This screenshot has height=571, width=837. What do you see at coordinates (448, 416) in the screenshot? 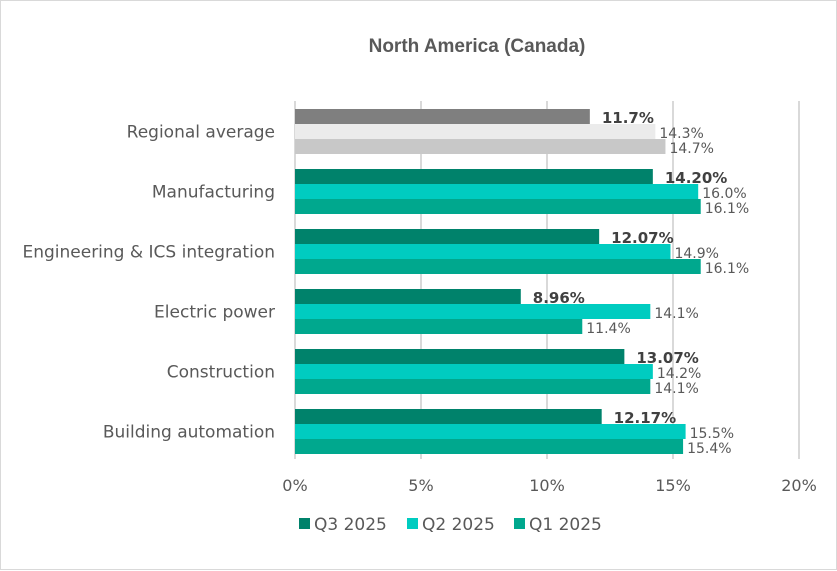
I see `bar-building-automation-q3-2025` at bounding box center [448, 416].